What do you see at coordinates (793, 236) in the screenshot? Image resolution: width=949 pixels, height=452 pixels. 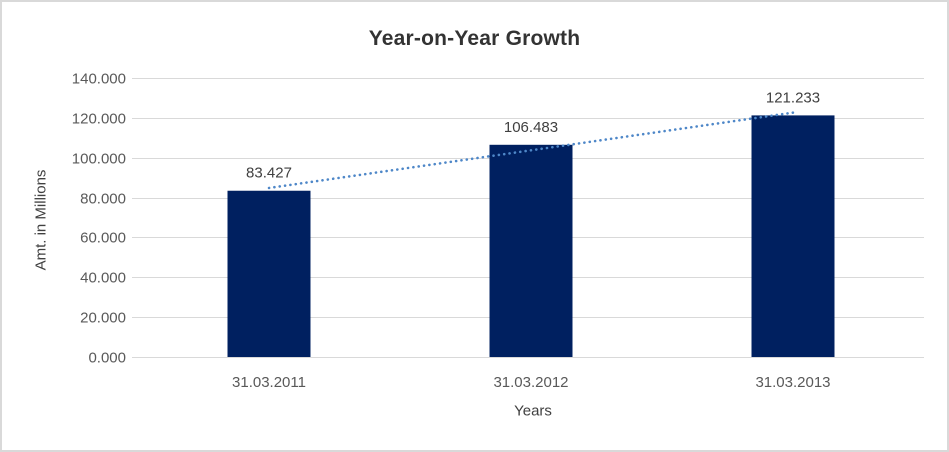 I see `bar-31.03.2013` at bounding box center [793, 236].